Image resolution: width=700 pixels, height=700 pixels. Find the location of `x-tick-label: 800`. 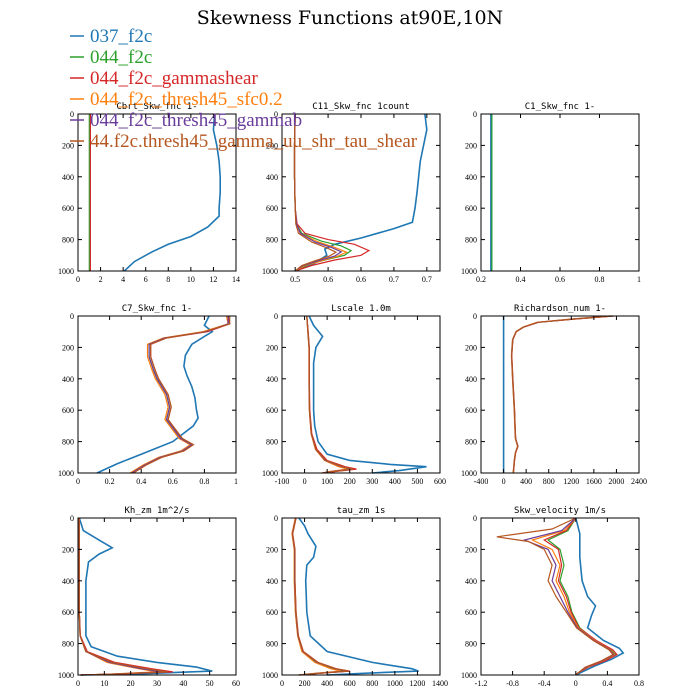

x-tick-label: 800 is located at coordinates (549, 481).